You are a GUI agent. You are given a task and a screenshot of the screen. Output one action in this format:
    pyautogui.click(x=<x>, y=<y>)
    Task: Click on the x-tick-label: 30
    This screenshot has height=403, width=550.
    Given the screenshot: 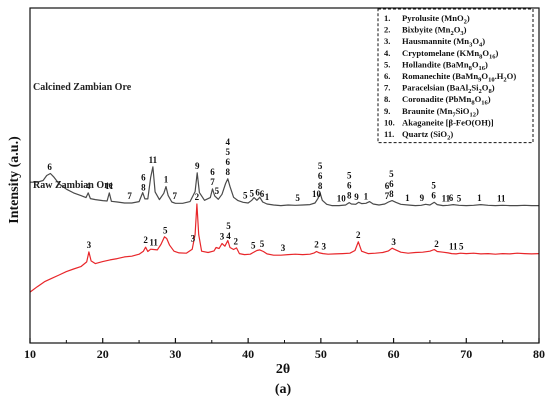 What is the action you would take?
    pyautogui.click(x=175, y=354)
    